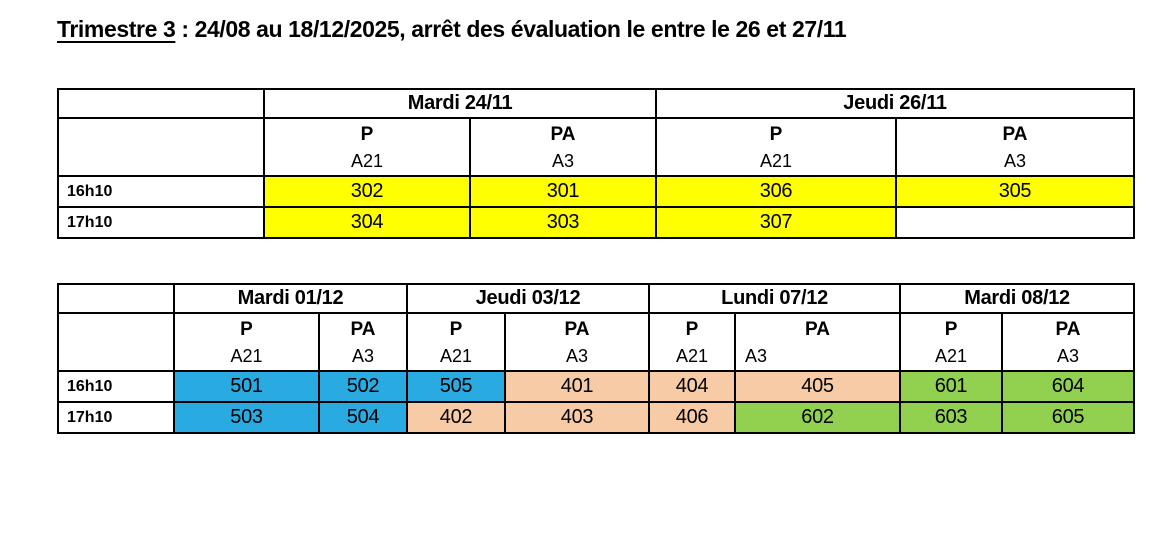 The image size is (1176, 533). I want to click on group-number-cell: 405, so click(818, 386).